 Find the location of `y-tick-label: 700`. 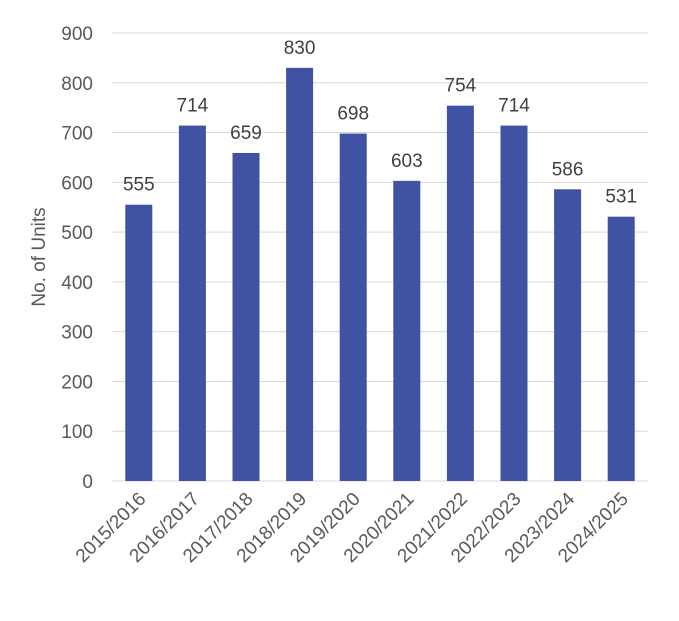

y-tick-label: 700 is located at coordinates (77, 134).